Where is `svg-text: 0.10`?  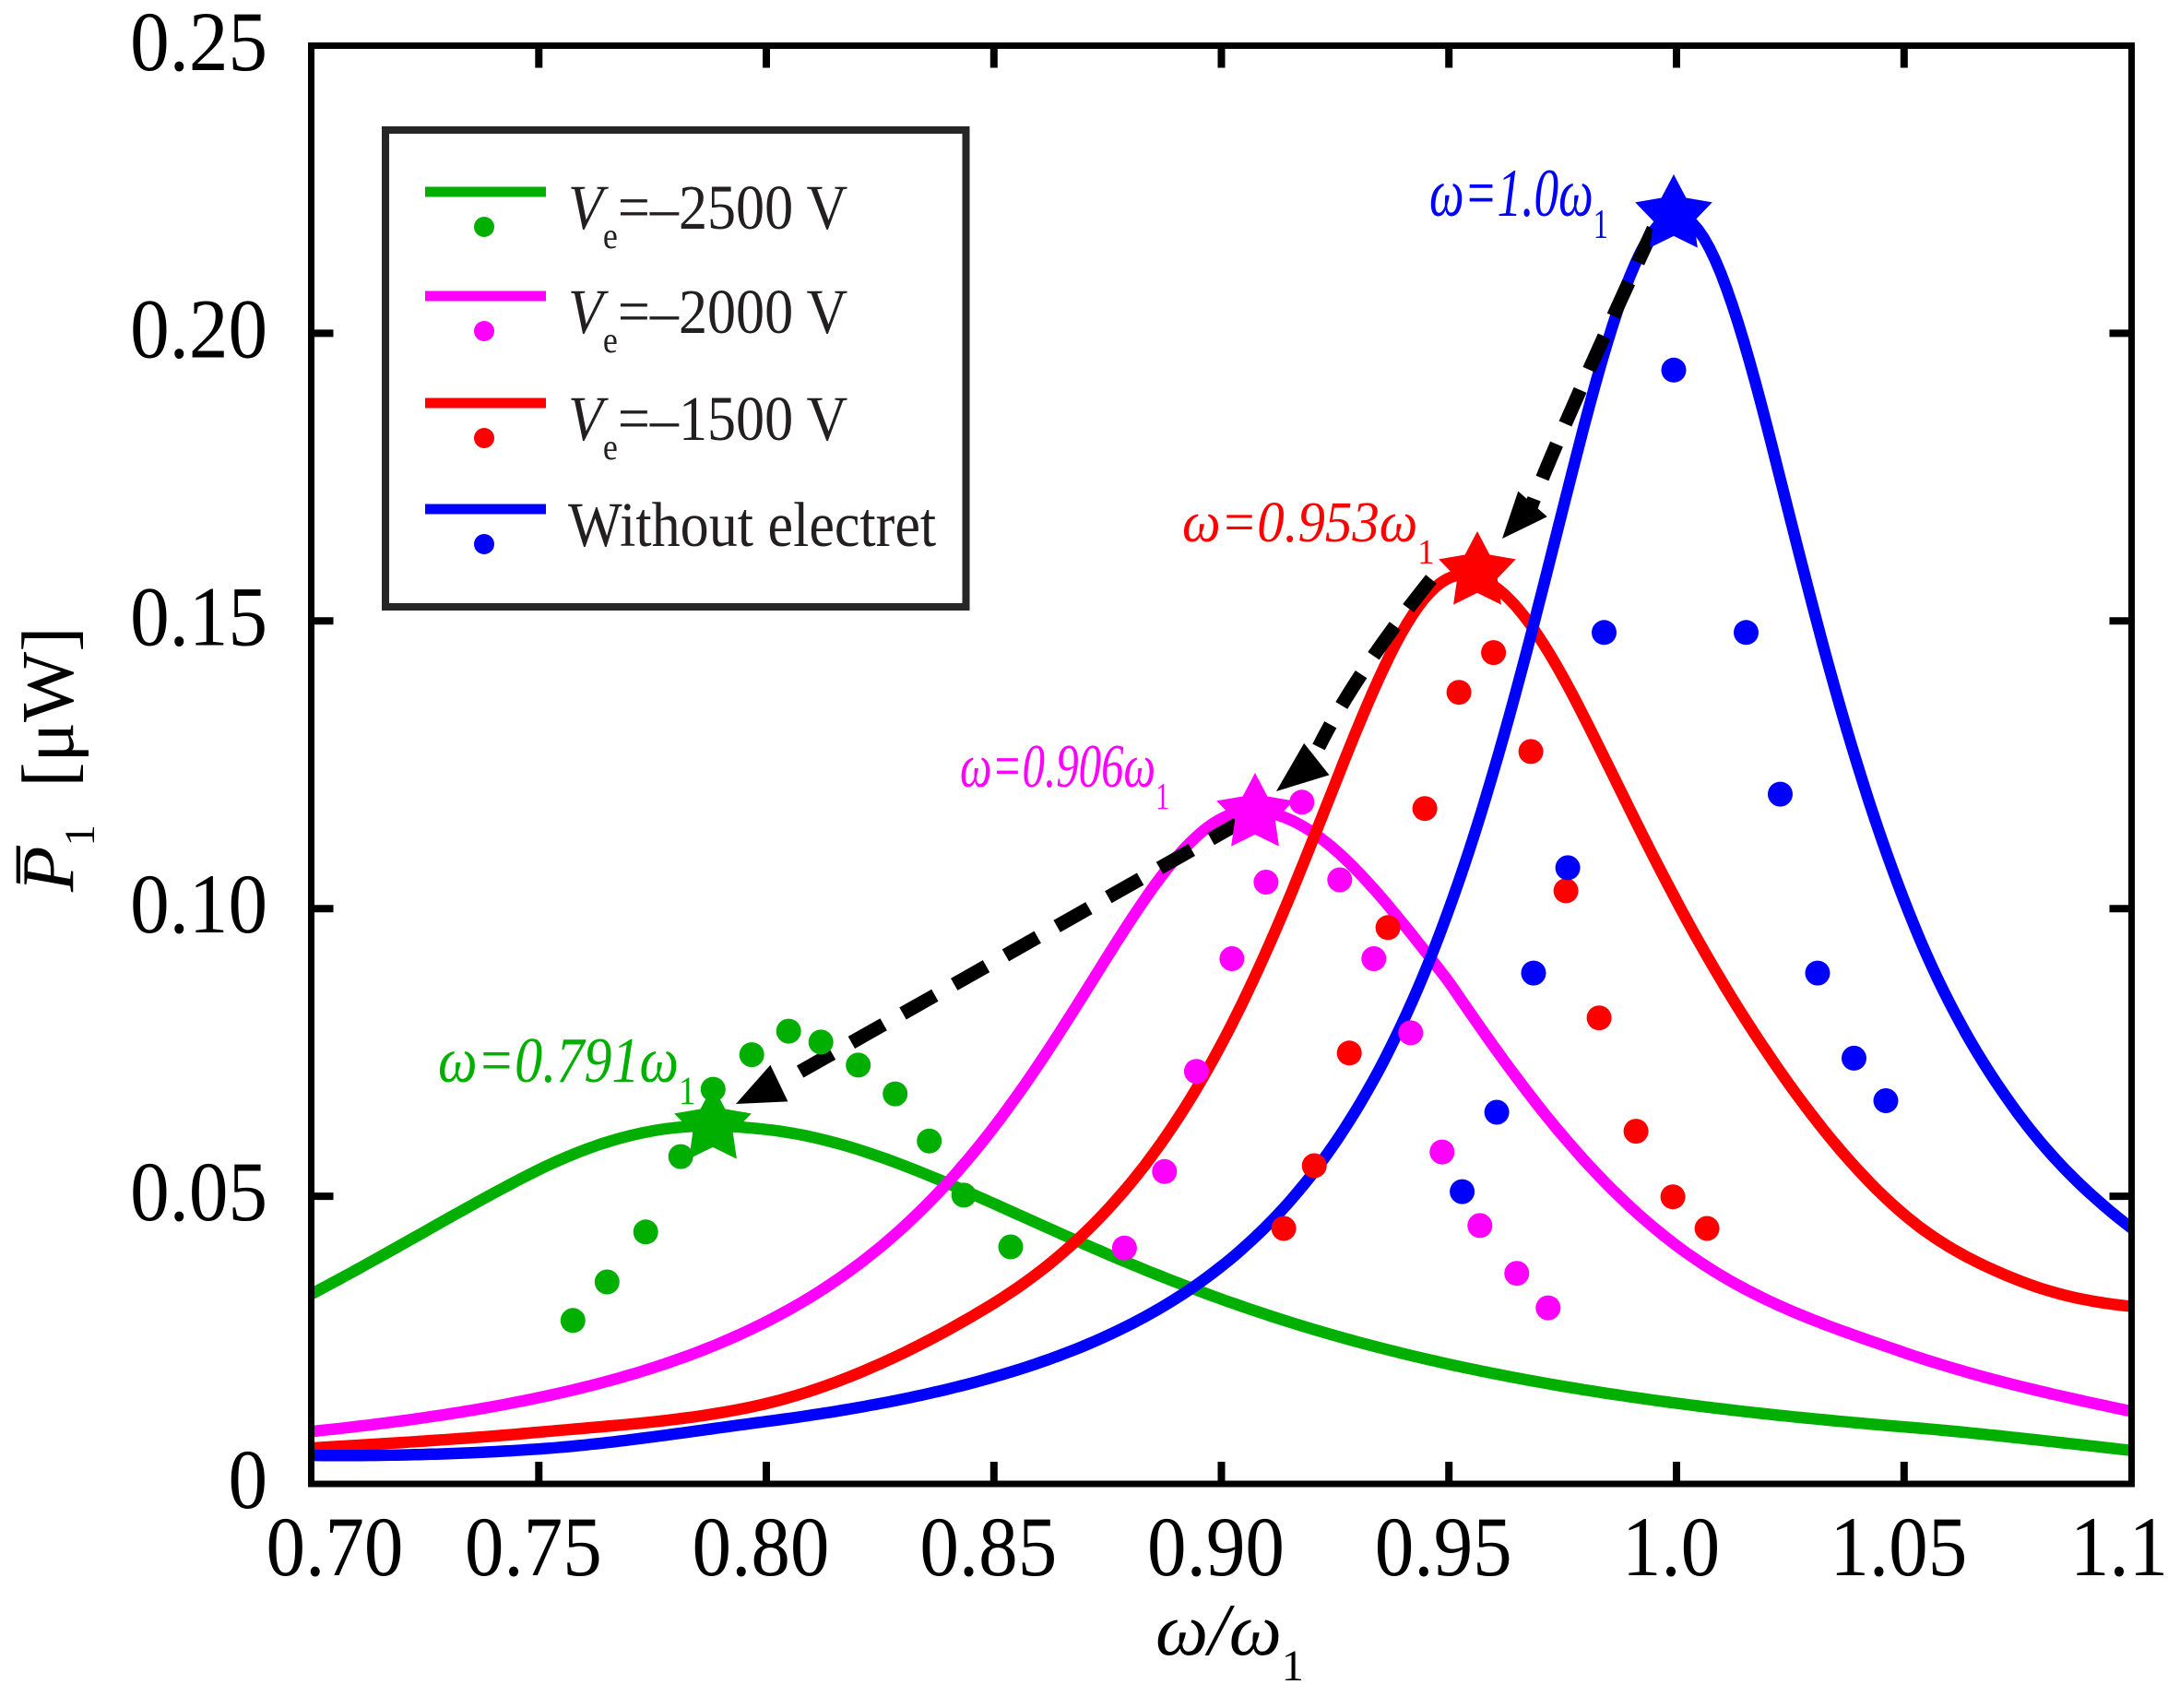 svg-text: 0.10 is located at coordinates (199, 905).